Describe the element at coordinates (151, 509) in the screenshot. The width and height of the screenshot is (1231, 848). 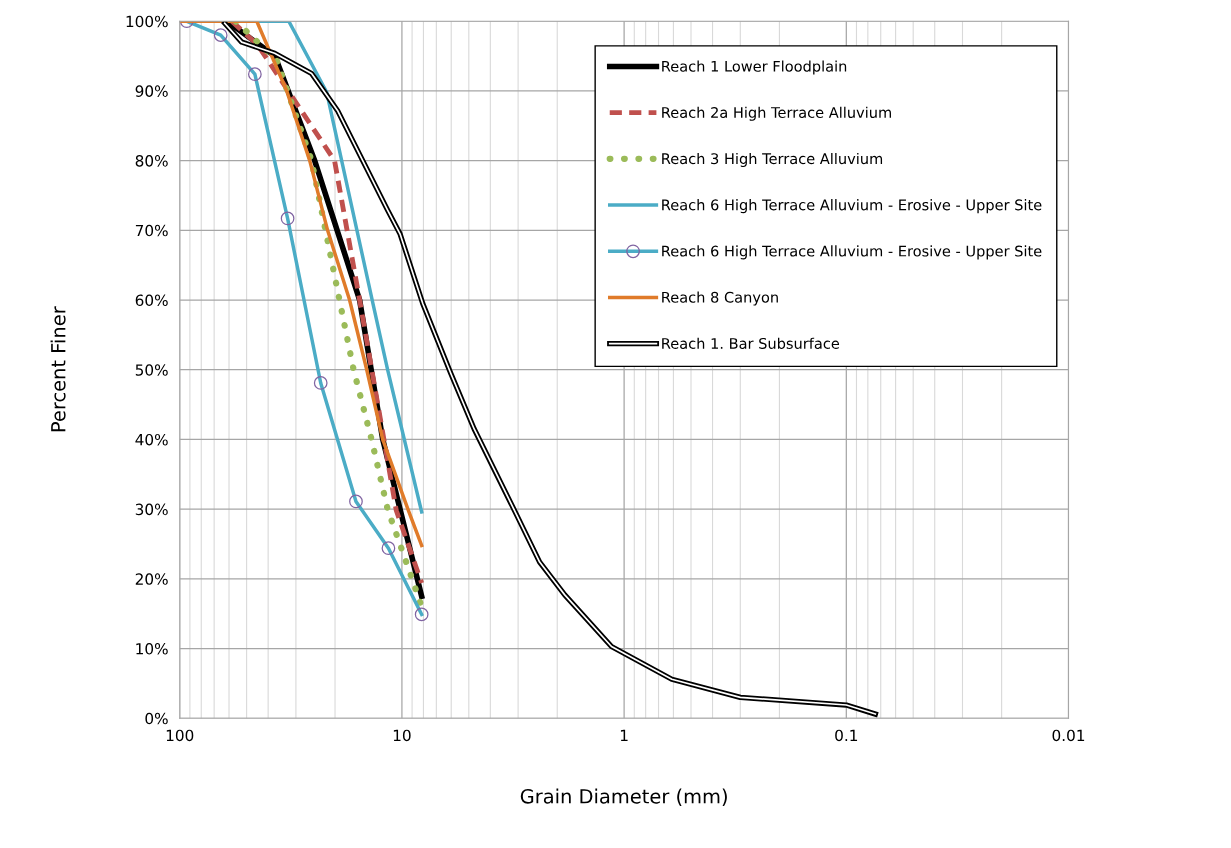
I see `y-tick-label: 30%` at that location.